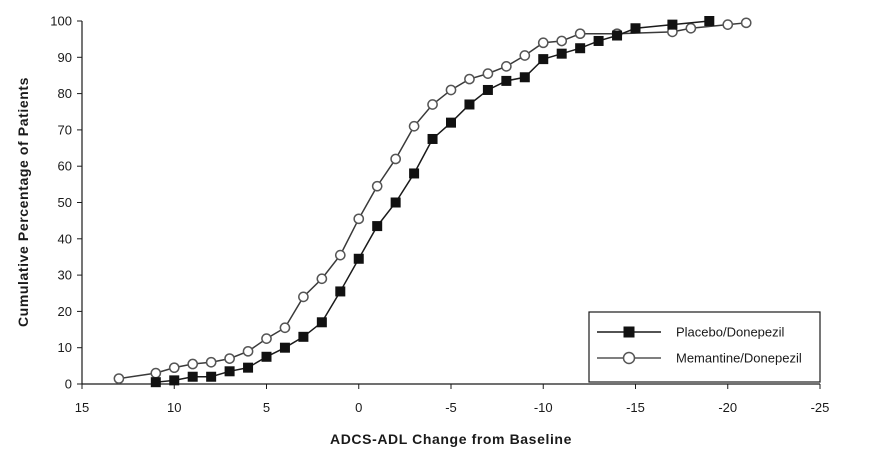 Image resolution: width=872 pixels, height=467 pixels. I want to click on legend-item: Placebo/Donepezil, so click(691, 332).